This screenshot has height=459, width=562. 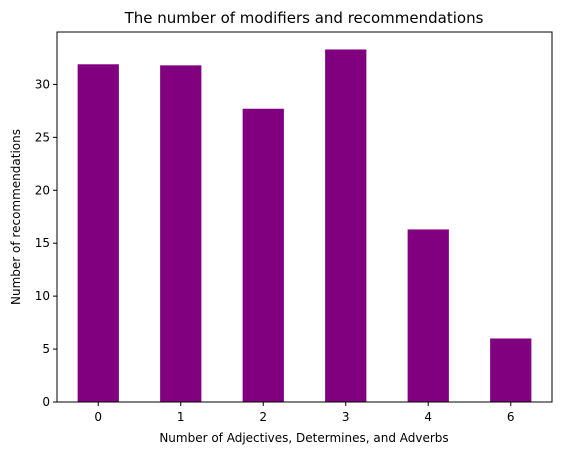 I want to click on y-tick-label-10: 10, so click(x=42, y=296).